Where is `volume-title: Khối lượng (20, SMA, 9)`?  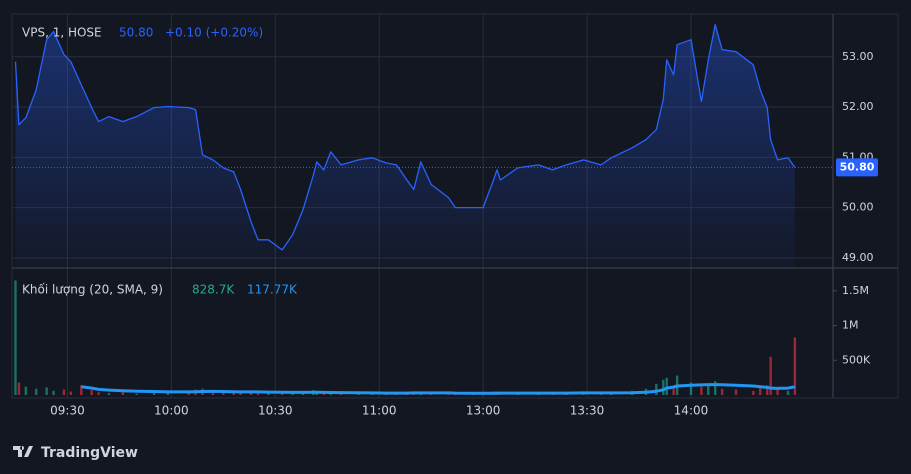 volume-title: Khối lượng (20, SMA, 9) is located at coordinates (92, 290).